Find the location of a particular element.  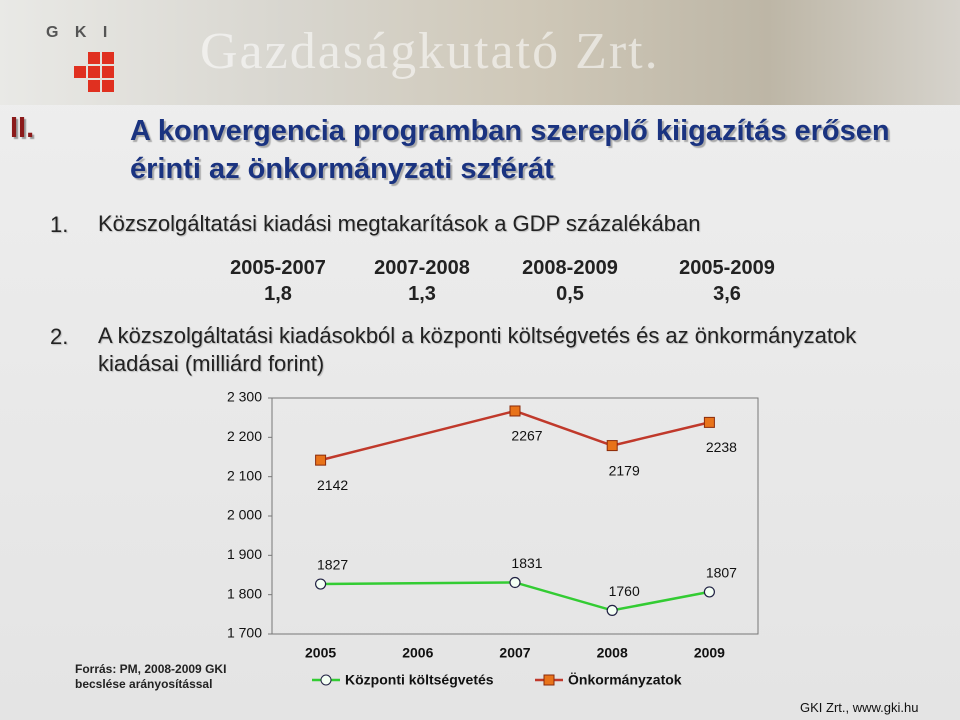

banner: Gazdaságkutató Zrt. is located at coordinates (480, 52).